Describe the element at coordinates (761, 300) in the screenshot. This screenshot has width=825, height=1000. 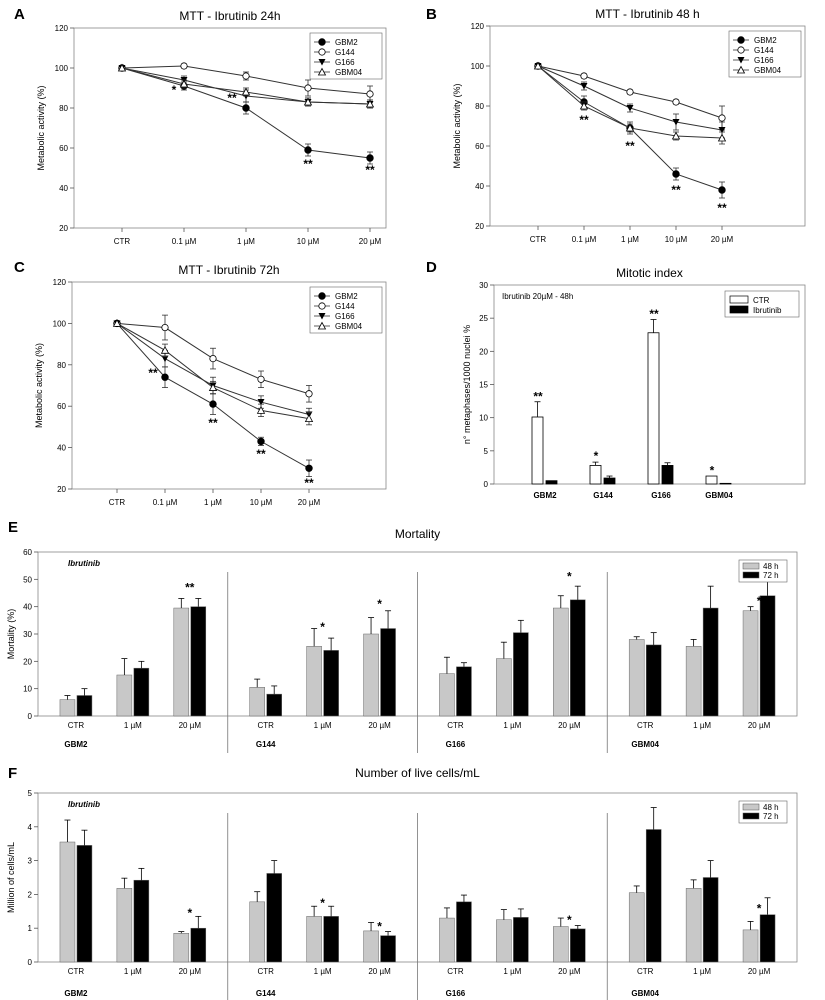
I see `legend-label: CTR` at that location.